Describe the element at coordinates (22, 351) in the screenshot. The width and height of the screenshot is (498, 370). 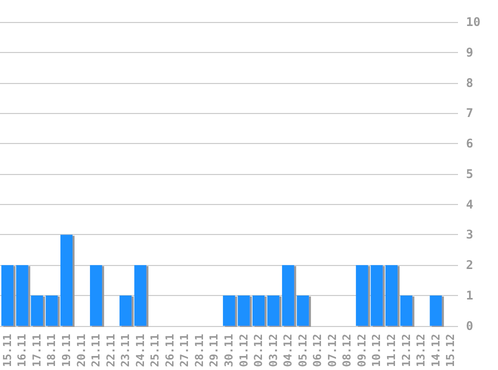
I see `x-tick-label: 16.11` at that location.